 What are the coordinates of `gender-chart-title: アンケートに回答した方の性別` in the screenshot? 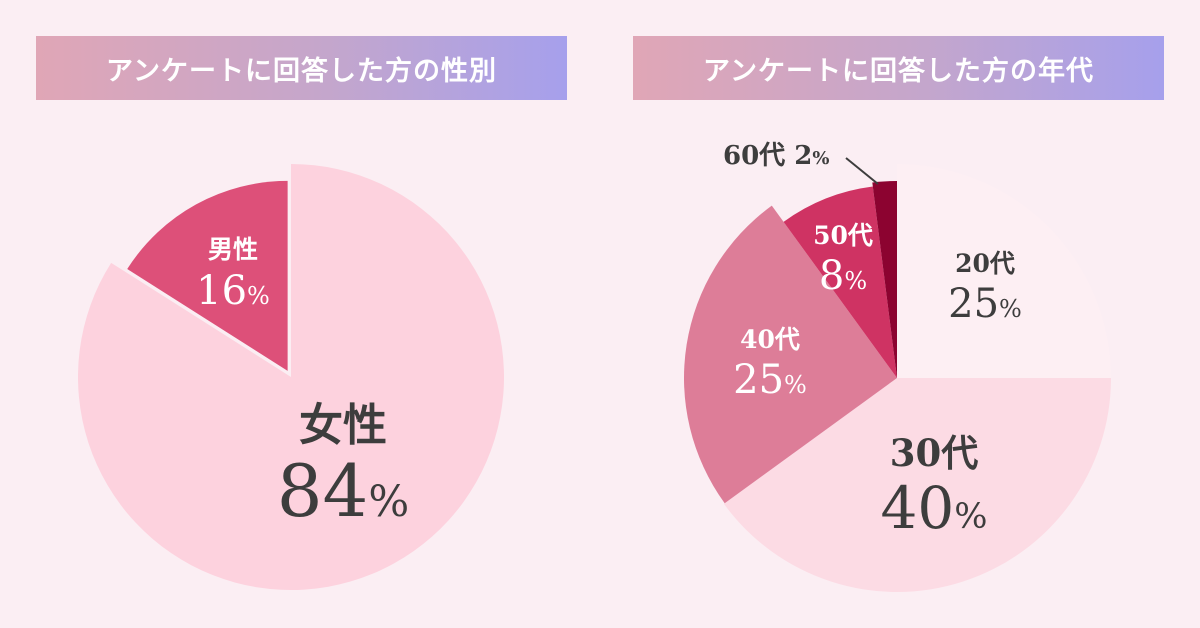 It's located at (301, 68).